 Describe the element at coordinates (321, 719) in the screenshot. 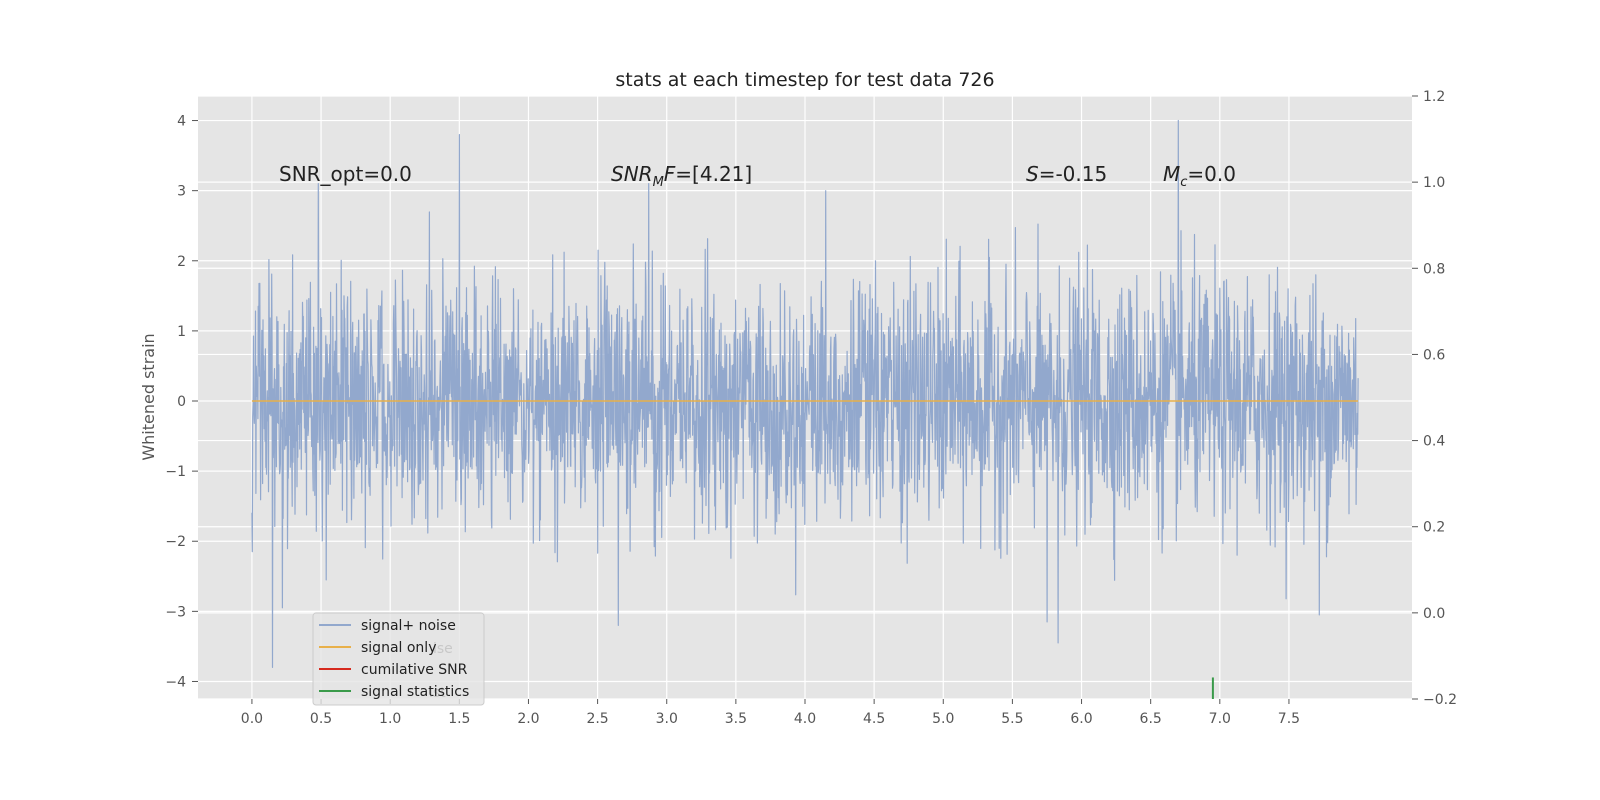

I see `x-tick-label-1: 0.5` at that location.